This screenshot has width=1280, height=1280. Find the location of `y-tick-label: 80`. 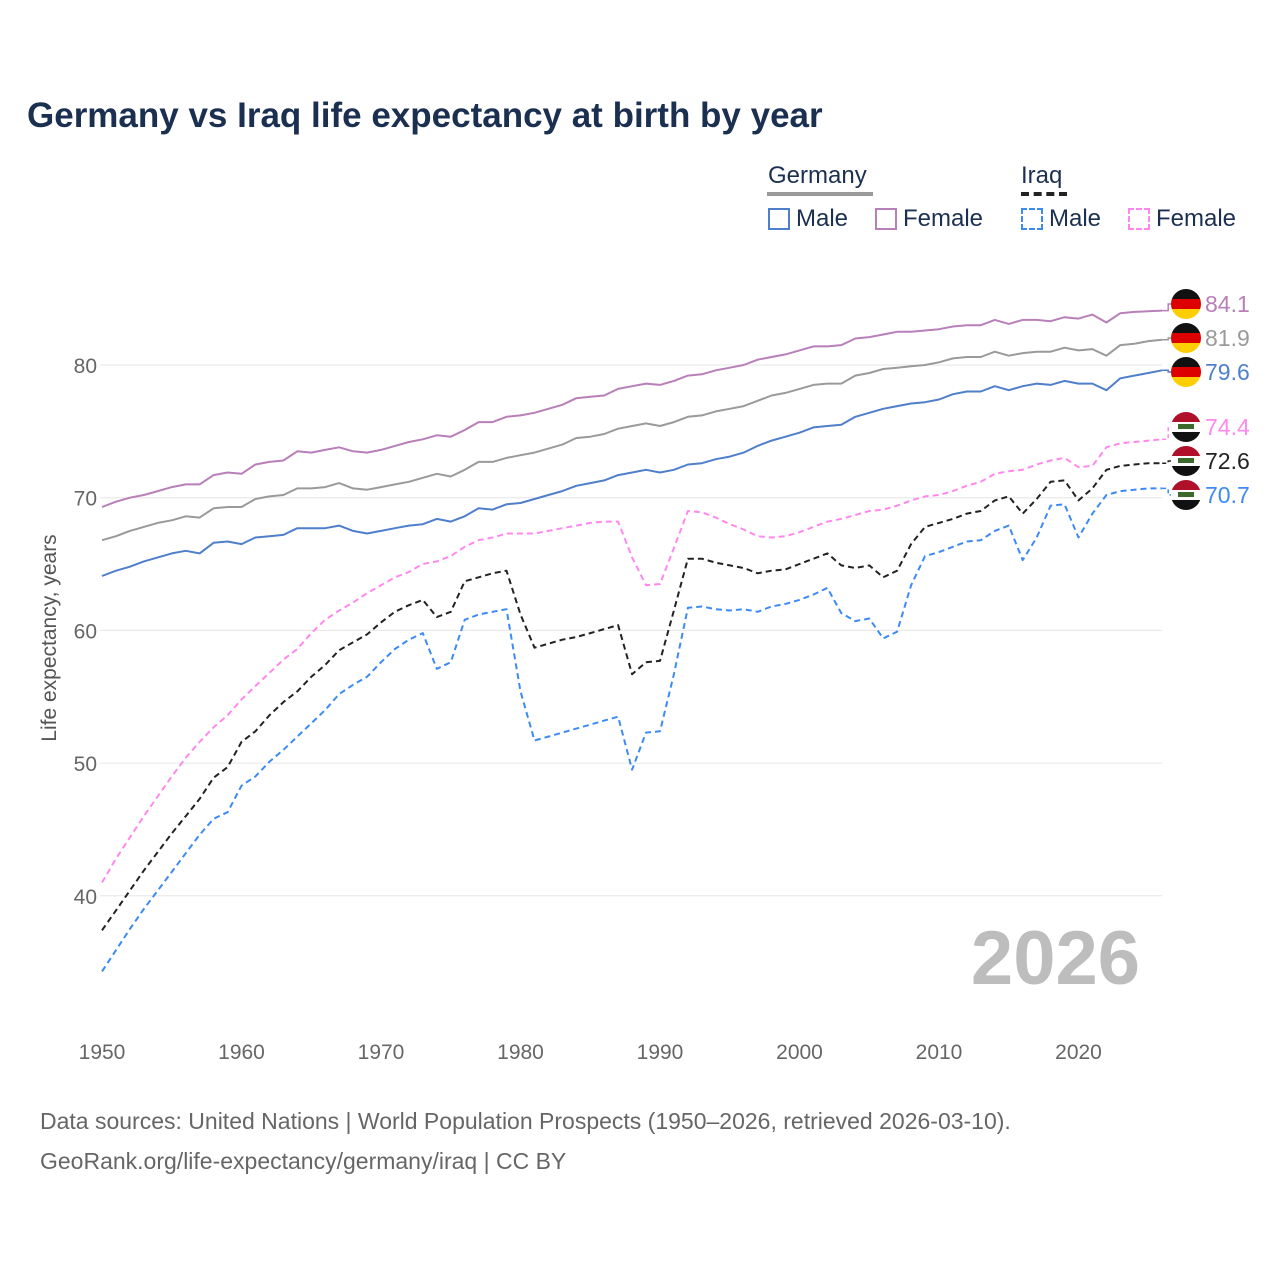

y-tick-label: 80 is located at coordinates (85, 366).